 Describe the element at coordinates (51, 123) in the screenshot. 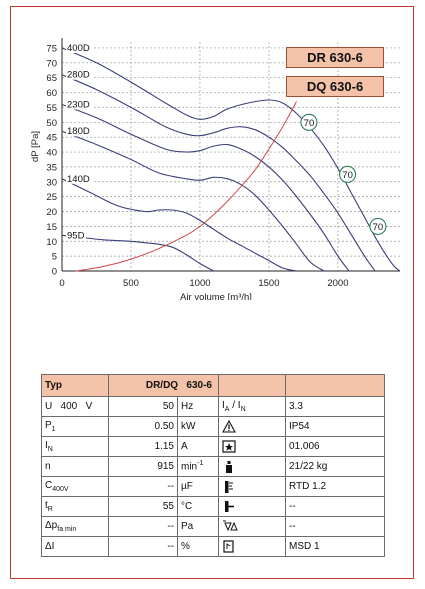

I see `y-tick-label: 50` at that location.